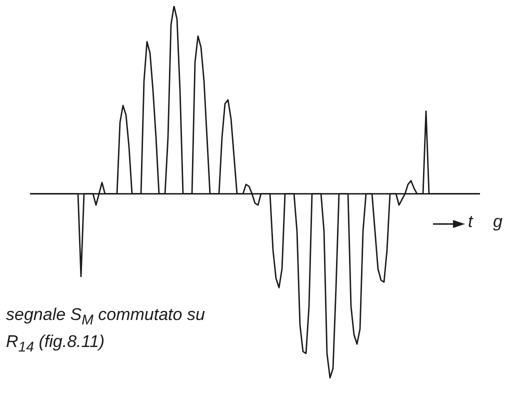 The height and width of the screenshot is (411, 516). What do you see at coordinates (105, 330) in the screenshot?
I see `text: segnale S$_{M}$ commutato su R$_{14}$ (fig.8.11)` at bounding box center [105, 330].